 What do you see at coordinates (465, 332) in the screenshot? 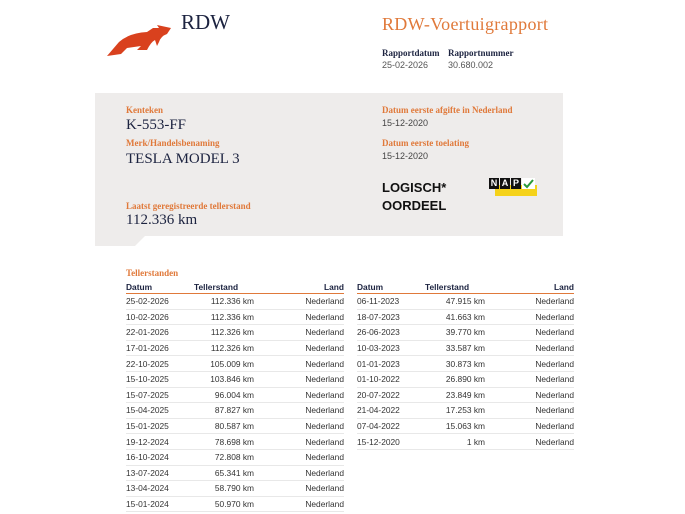
I see `table-row: 26-06-2023 39.770 km Nederland` at bounding box center [465, 332].